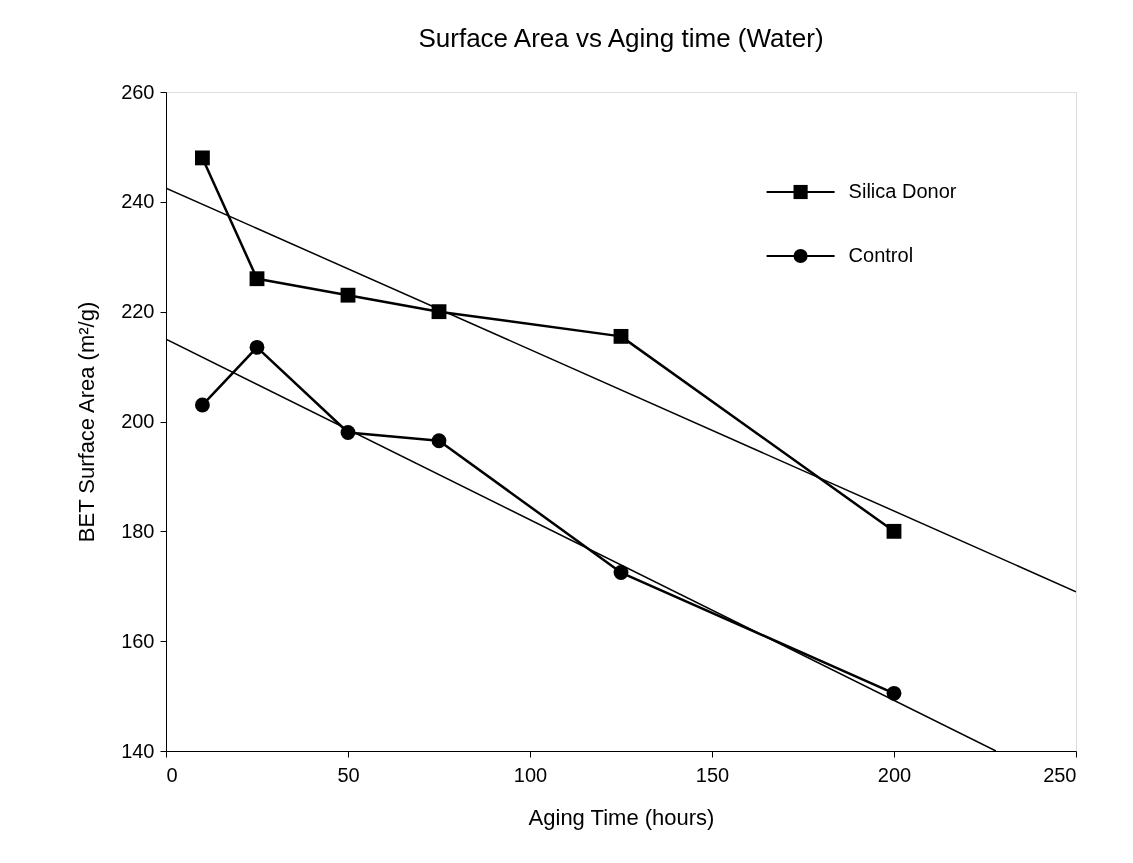  What do you see at coordinates (712, 774) in the screenshot?
I see `x-tick-label: 150` at bounding box center [712, 774].